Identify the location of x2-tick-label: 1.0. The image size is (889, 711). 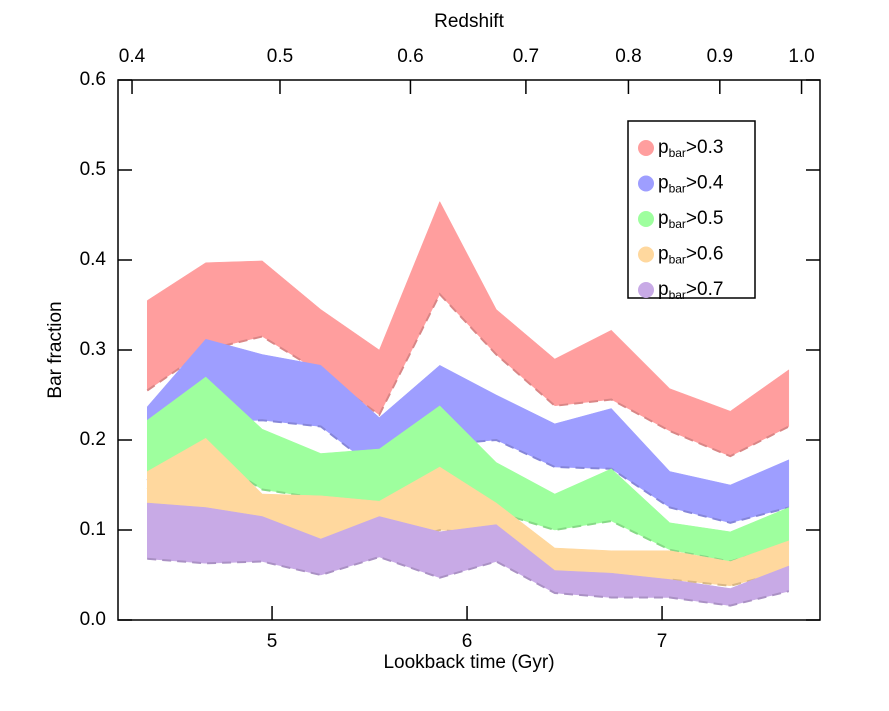
(801, 56).